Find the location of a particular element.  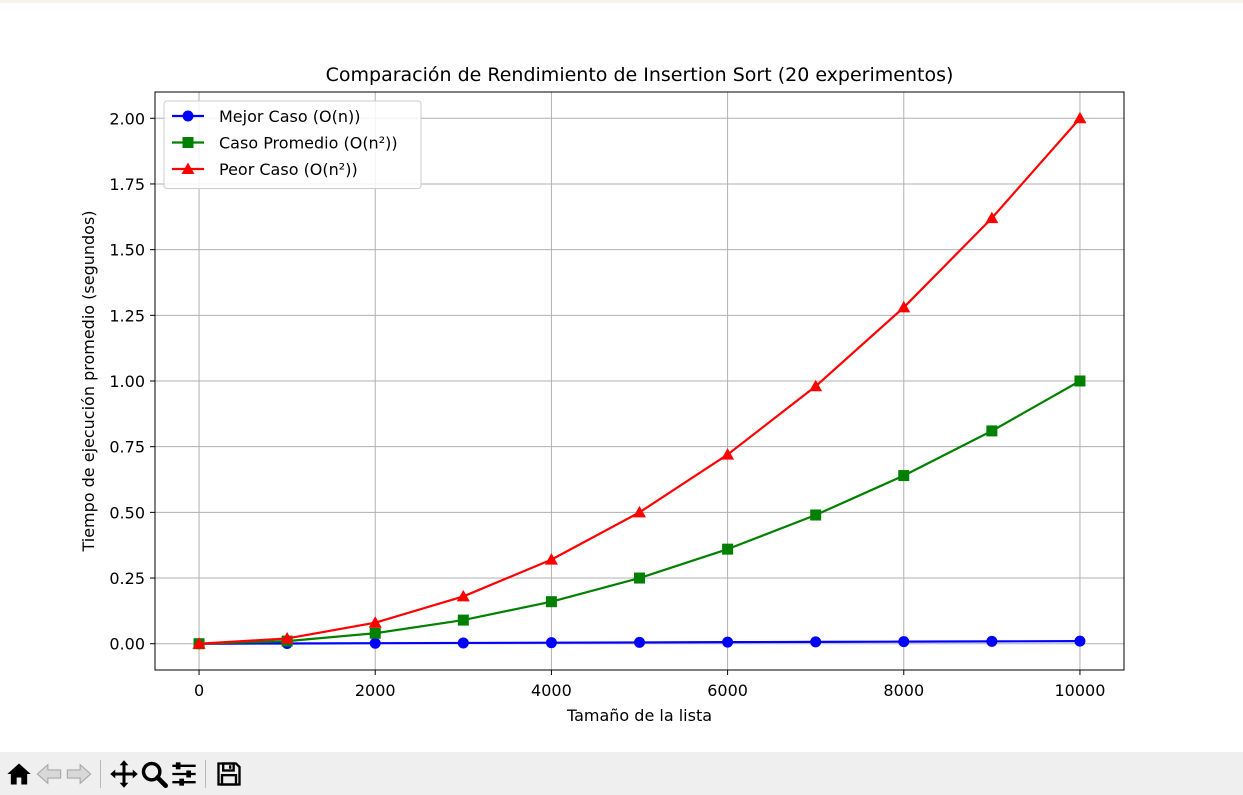

forward-button is located at coordinates (79, 774).